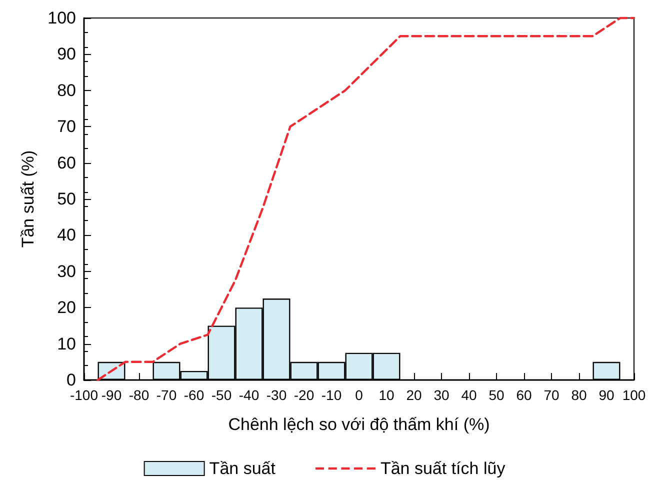 This screenshot has width=649, height=488. Describe the element at coordinates (634, 395) in the screenshot. I see `x-tick-label: 100` at that location.